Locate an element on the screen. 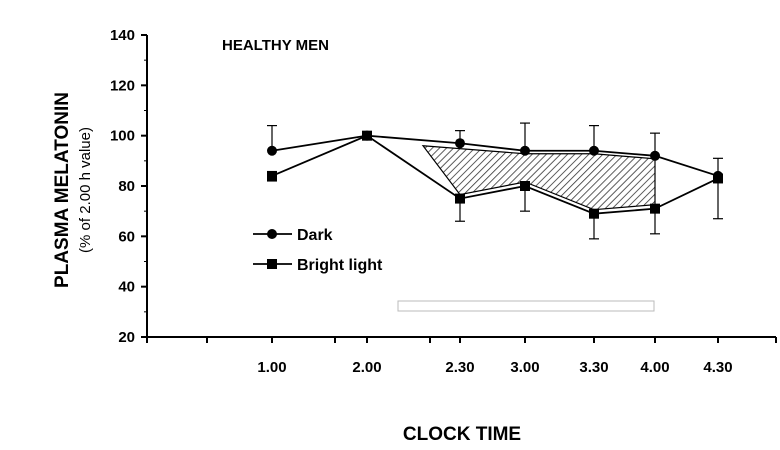 This screenshot has width=780, height=450. legend-label: Dark is located at coordinates (315, 235).